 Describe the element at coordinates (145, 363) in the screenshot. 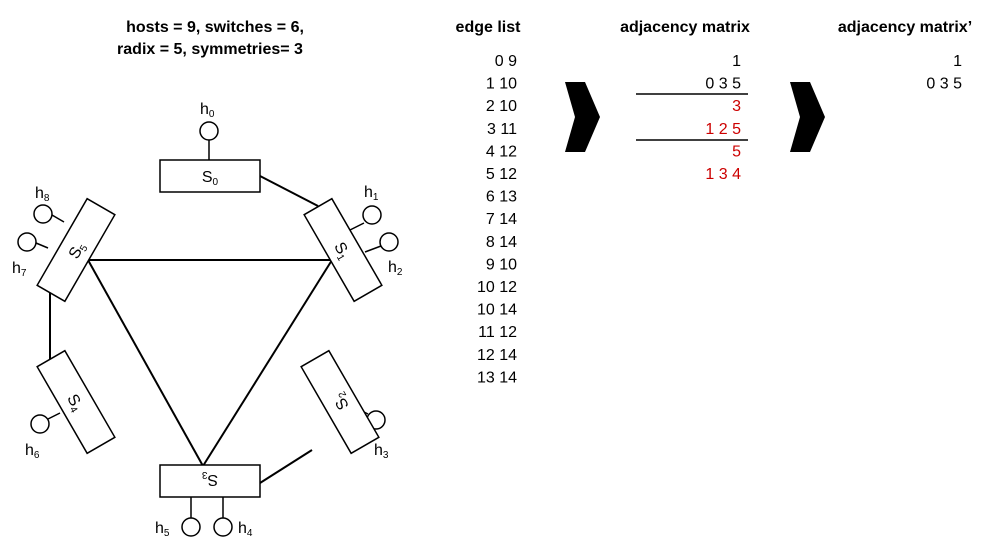

I see `link-s5-s3` at that location.